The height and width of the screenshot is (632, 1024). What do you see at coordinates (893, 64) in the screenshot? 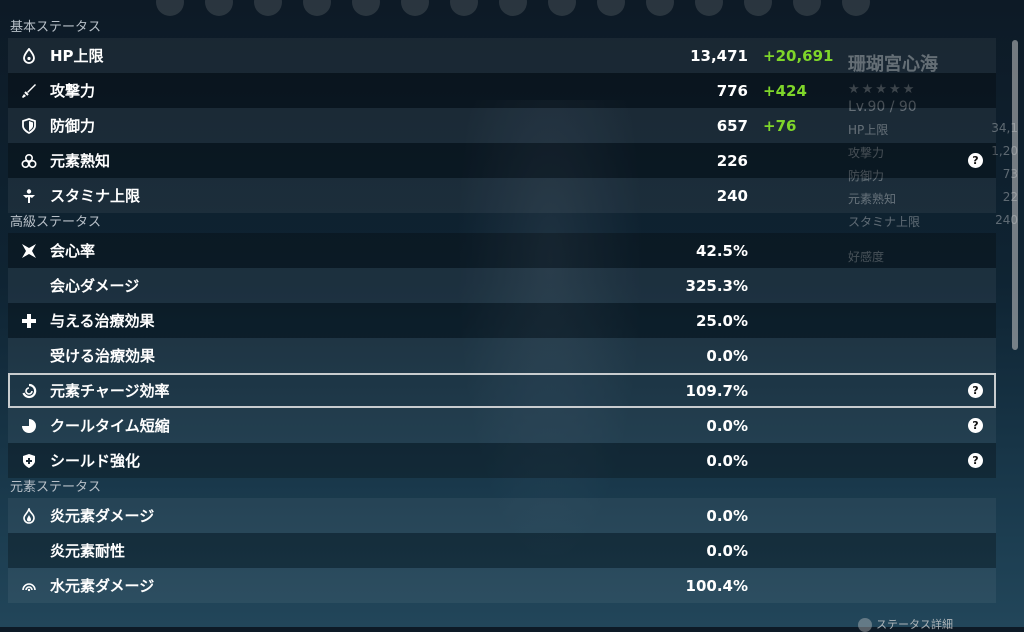
I see `character-name: 珊瑚宮心海` at bounding box center [893, 64].